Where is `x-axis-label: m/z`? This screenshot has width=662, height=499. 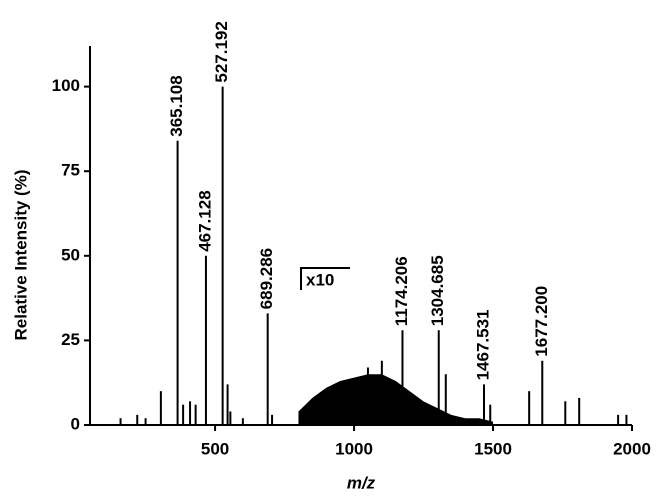 x-axis-label: m/z is located at coordinates (361, 482).